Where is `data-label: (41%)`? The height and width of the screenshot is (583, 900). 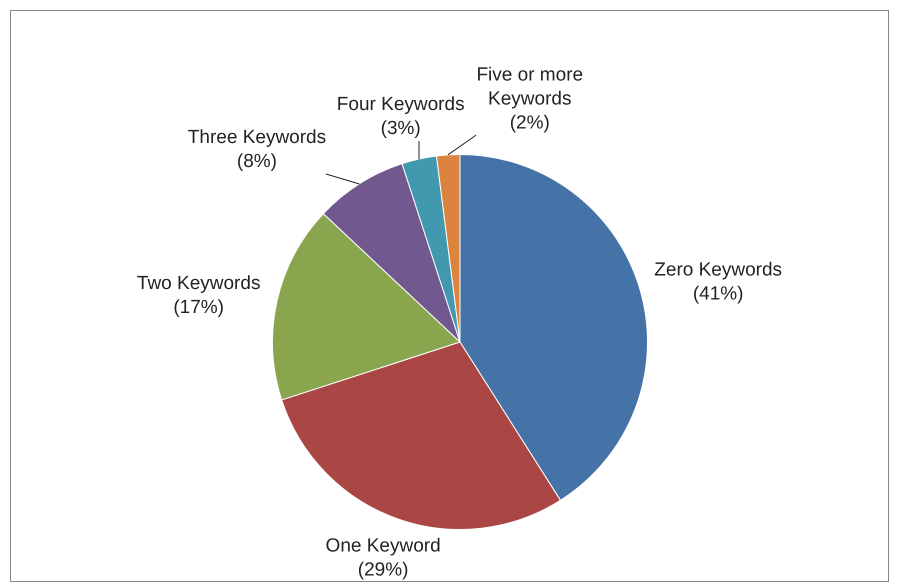 data-label: (41%) is located at coordinates (718, 293).